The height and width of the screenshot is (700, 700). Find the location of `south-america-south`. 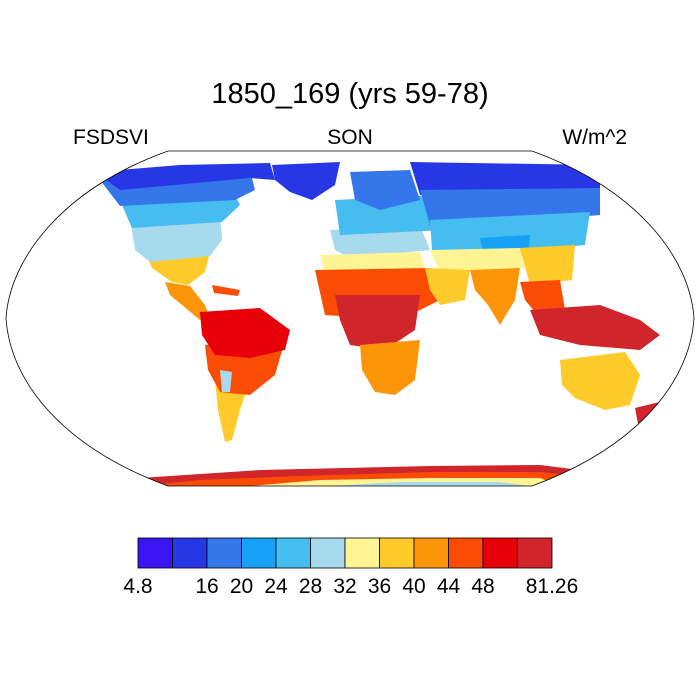

south-america-south is located at coordinates (232, 411).